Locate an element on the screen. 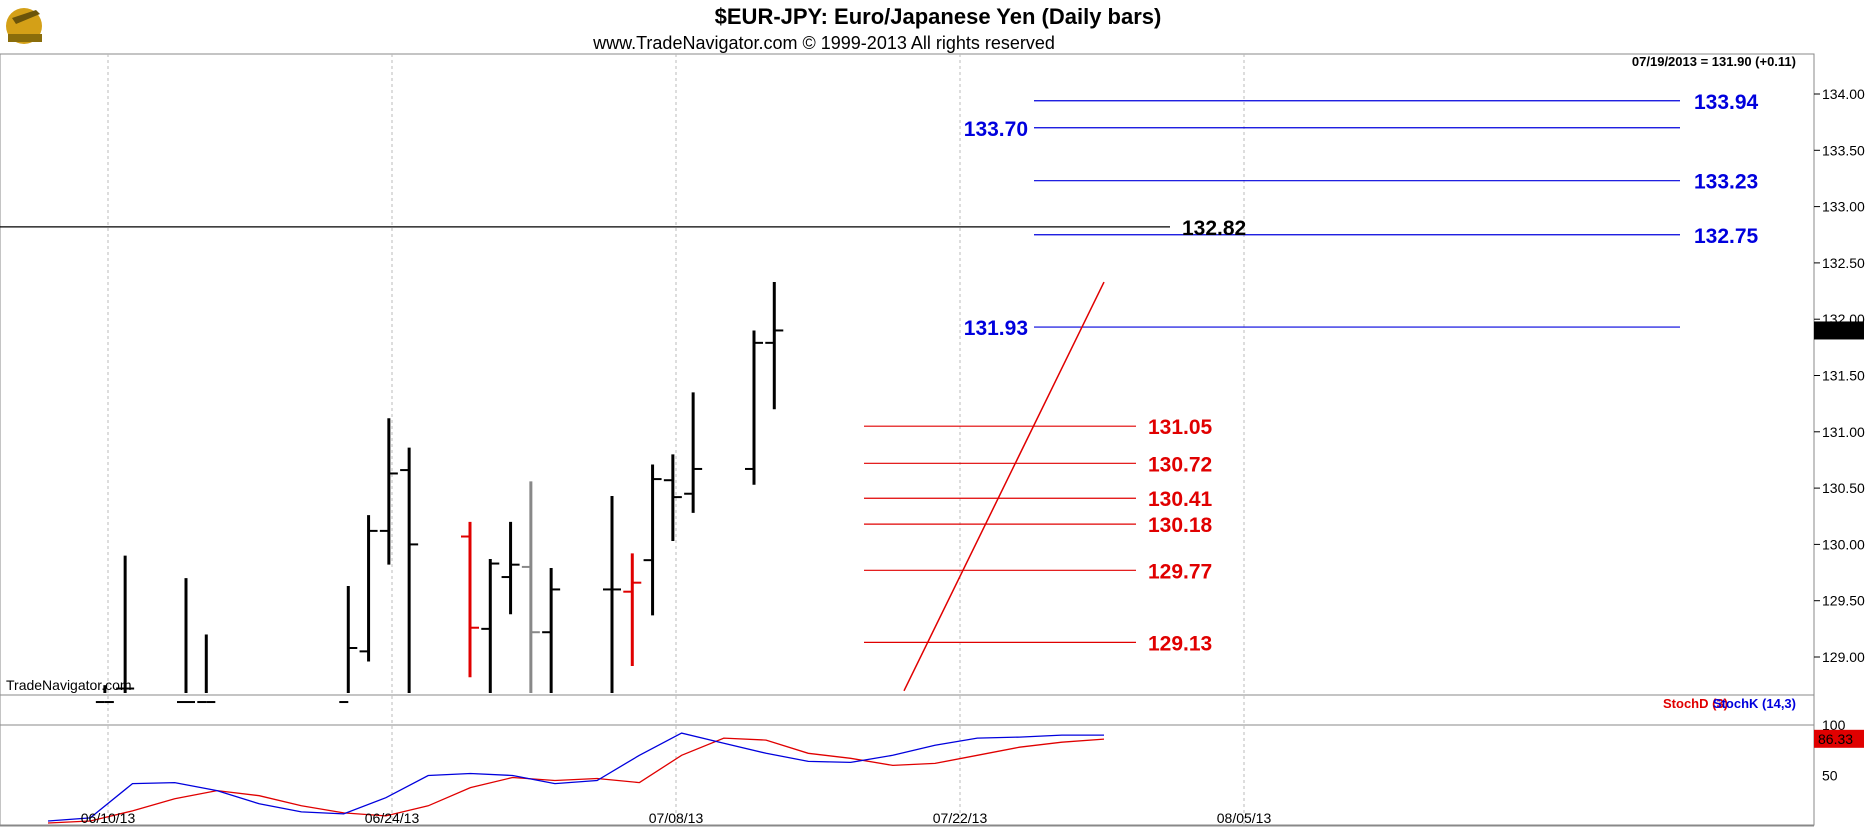  retracement-label: 130.41 is located at coordinates (1180, 499).